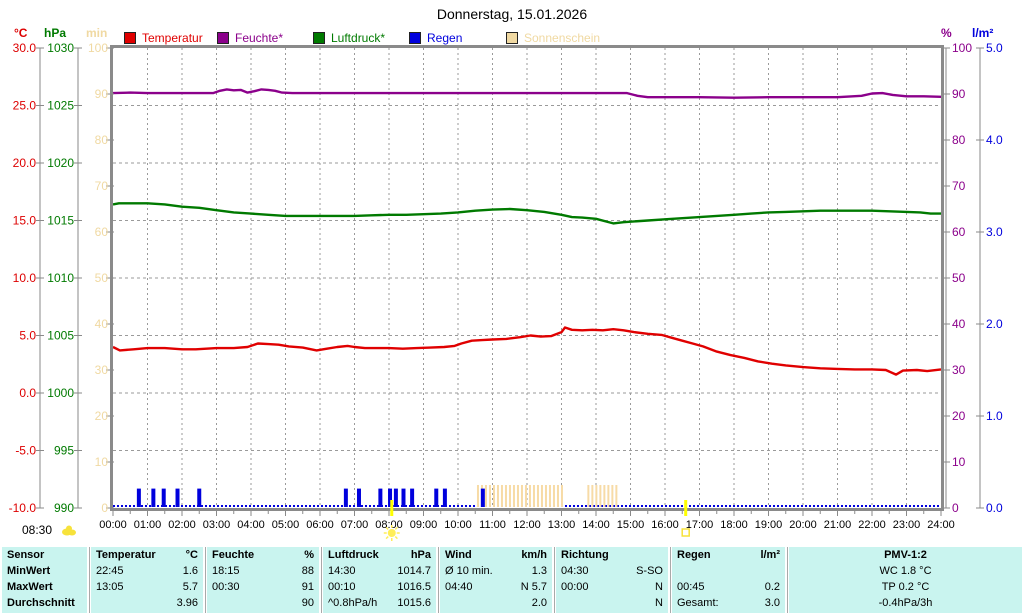  Describe the element at coordinates (492, 525) in the screenshot. I see `x-axis-label: 11:00` at that location.